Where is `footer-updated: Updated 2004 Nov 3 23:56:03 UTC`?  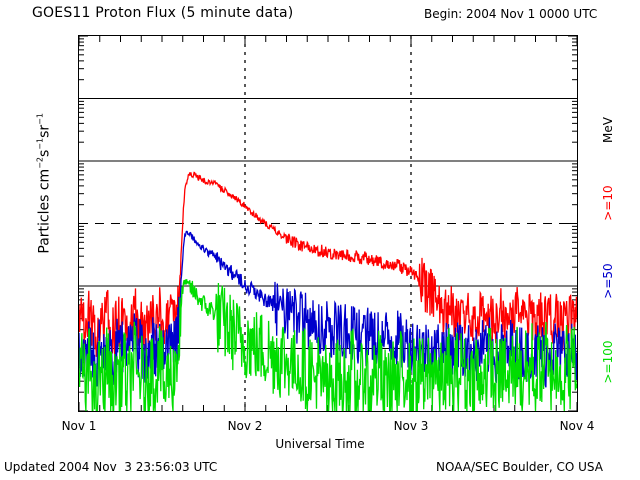 footer-updated: Updated 2004 Nov 3 23:56:03 UTC is located at coordinates (111, 467).